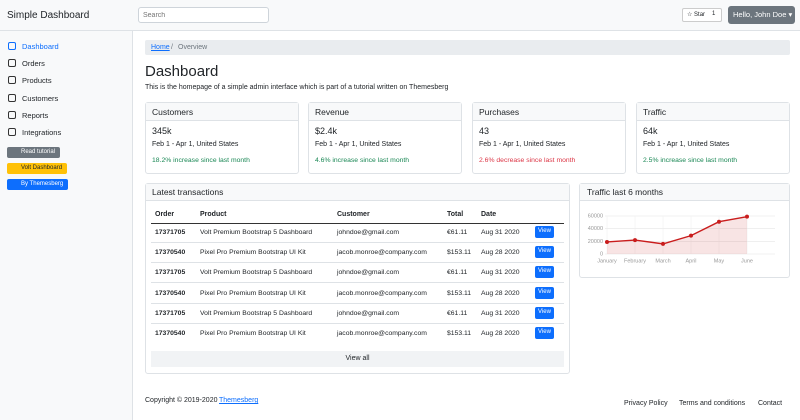 This screenshot has width=800, height=420. I want to click on sidebar-link: Products, so click(37, 81).